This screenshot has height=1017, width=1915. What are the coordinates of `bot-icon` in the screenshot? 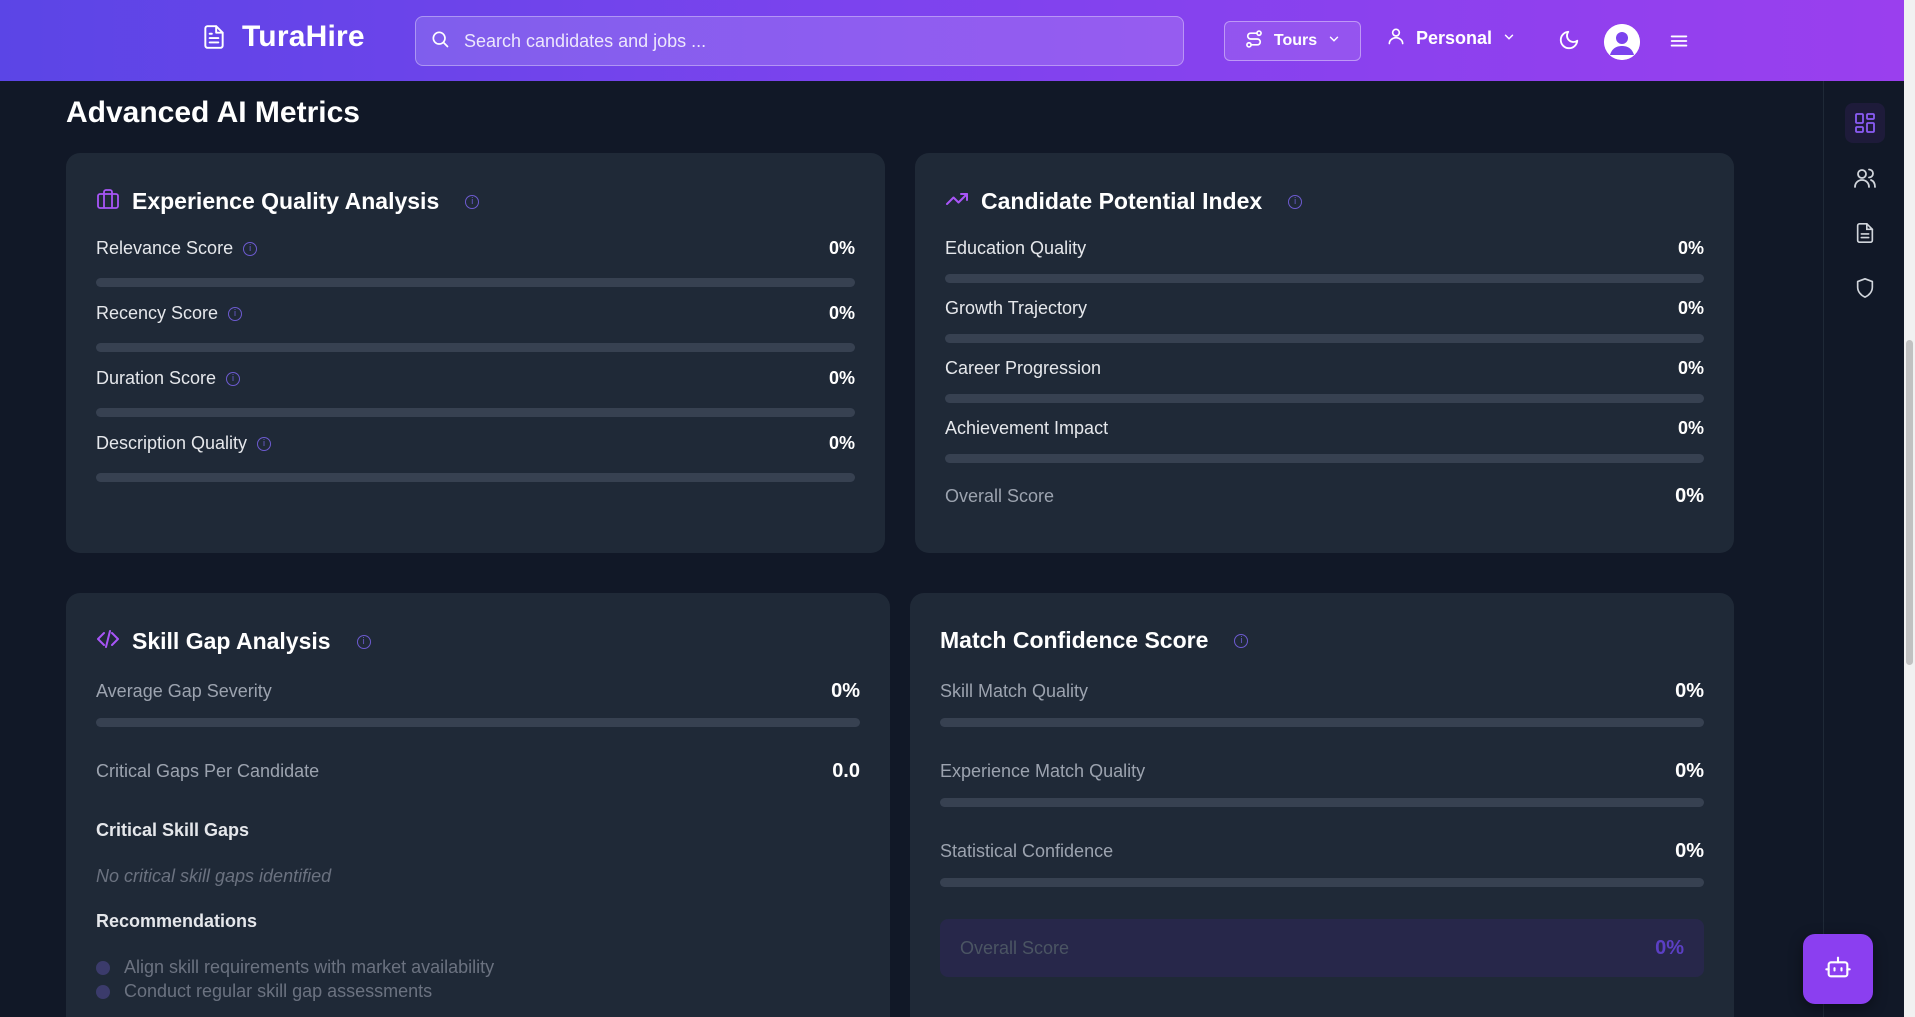 It's located at (1838, 969).